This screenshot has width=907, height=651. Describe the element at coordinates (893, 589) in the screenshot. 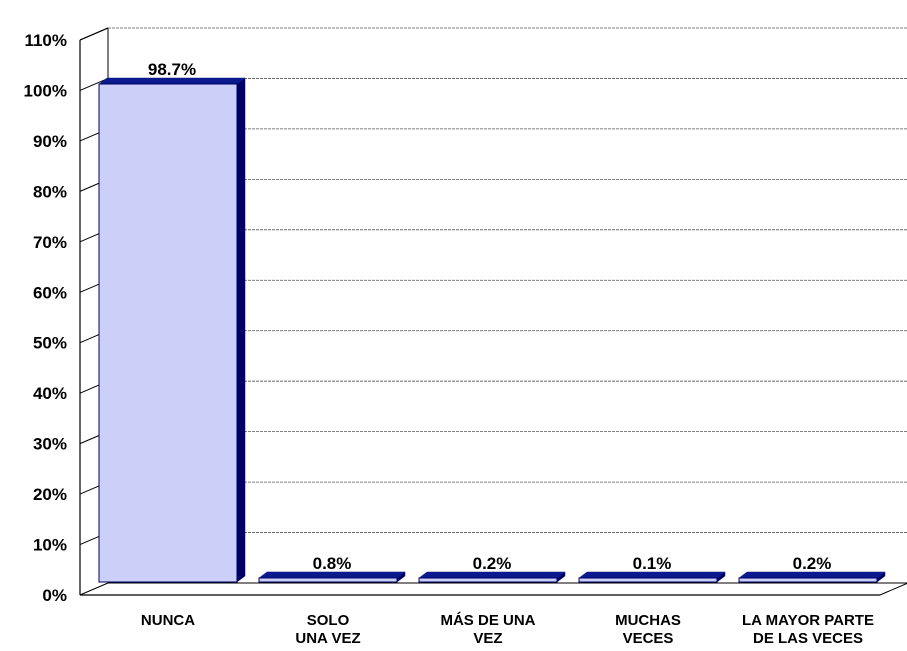

I see `floor-right-edge` at that location.